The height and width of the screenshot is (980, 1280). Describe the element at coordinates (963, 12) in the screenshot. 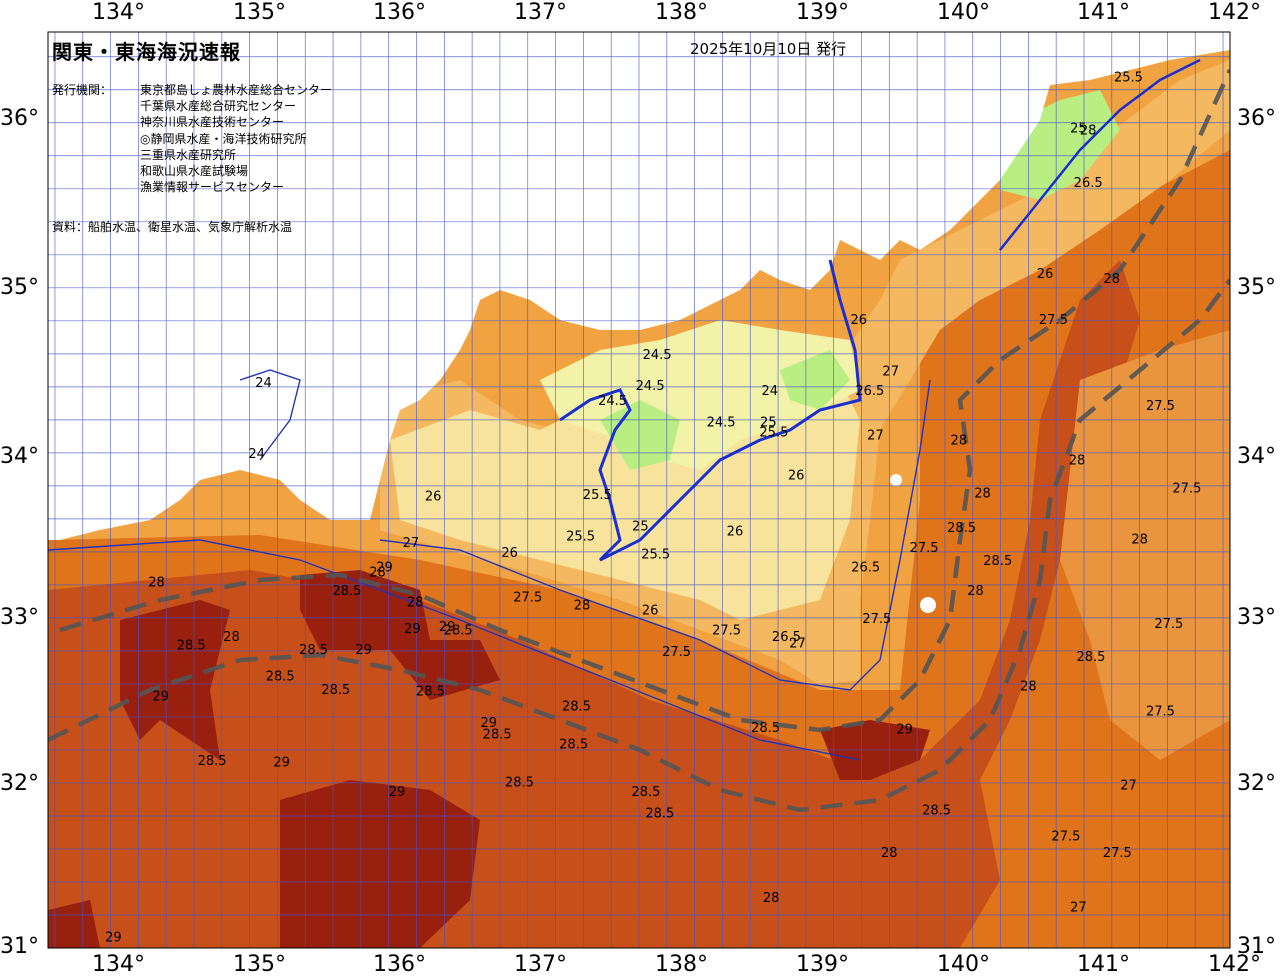

I see `lon-label-top-140: 140°` at that location.